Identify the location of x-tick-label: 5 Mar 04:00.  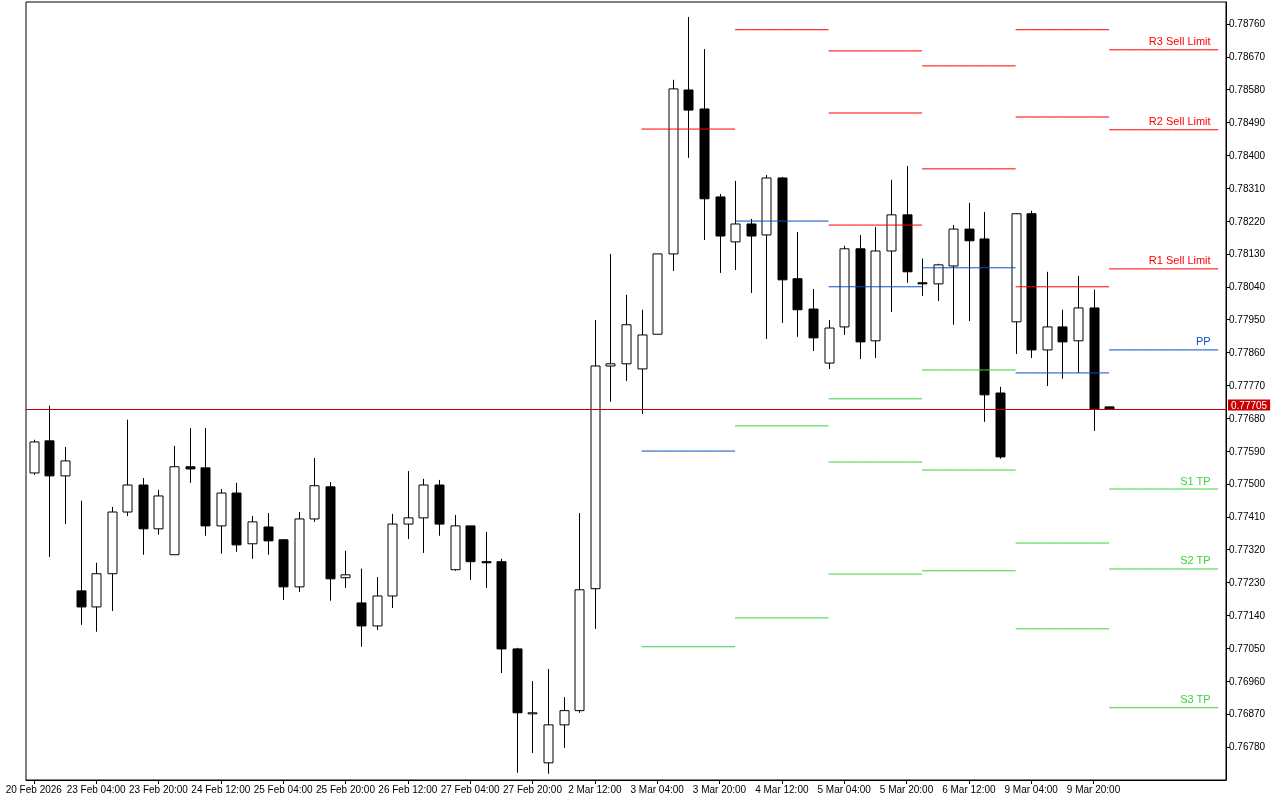
(844, 789).